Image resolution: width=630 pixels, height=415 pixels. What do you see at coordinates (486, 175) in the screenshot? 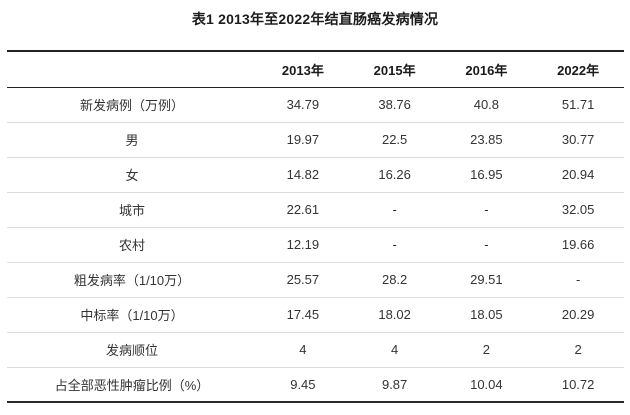
I see `cell: 16.95` at bounding box center [486, 175].